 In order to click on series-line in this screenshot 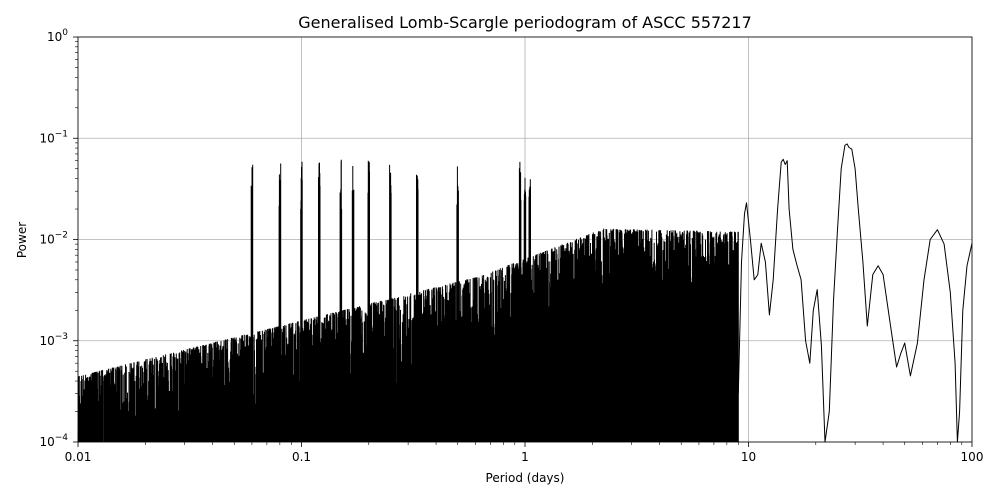, I will do `click(855, 293)`.